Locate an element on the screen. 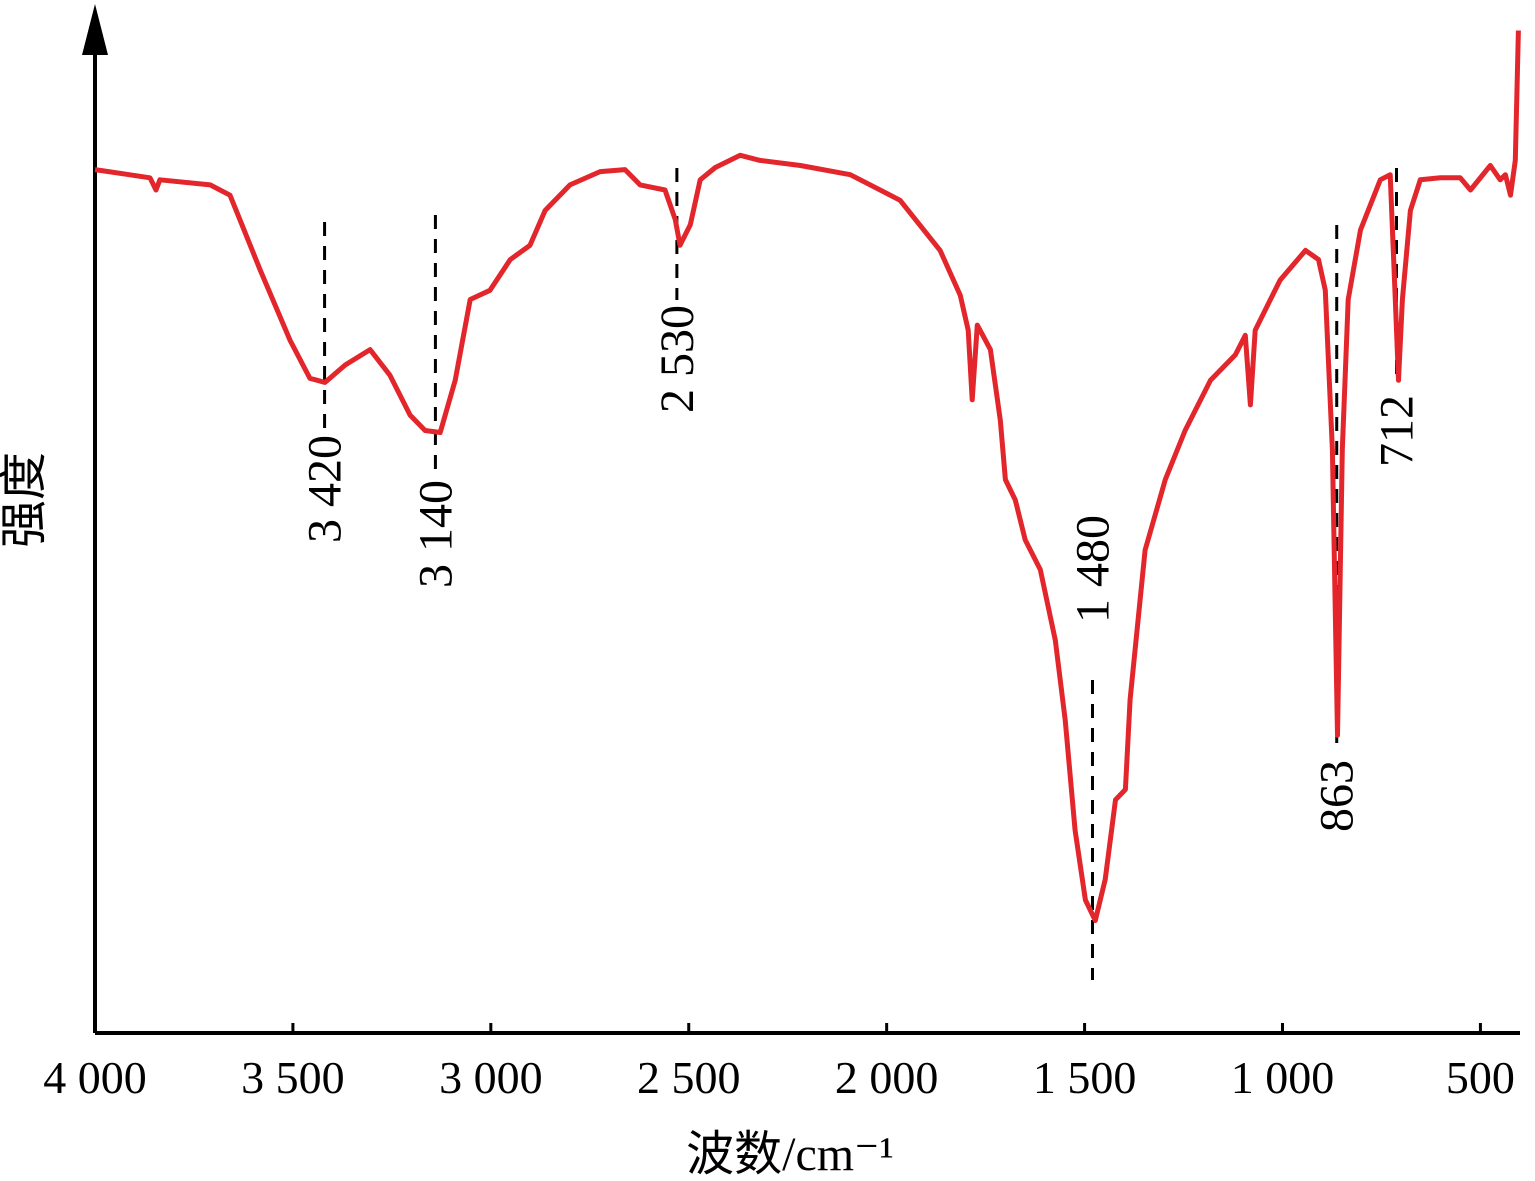  peak-label: 863 is located at coordinates (1337, 796).